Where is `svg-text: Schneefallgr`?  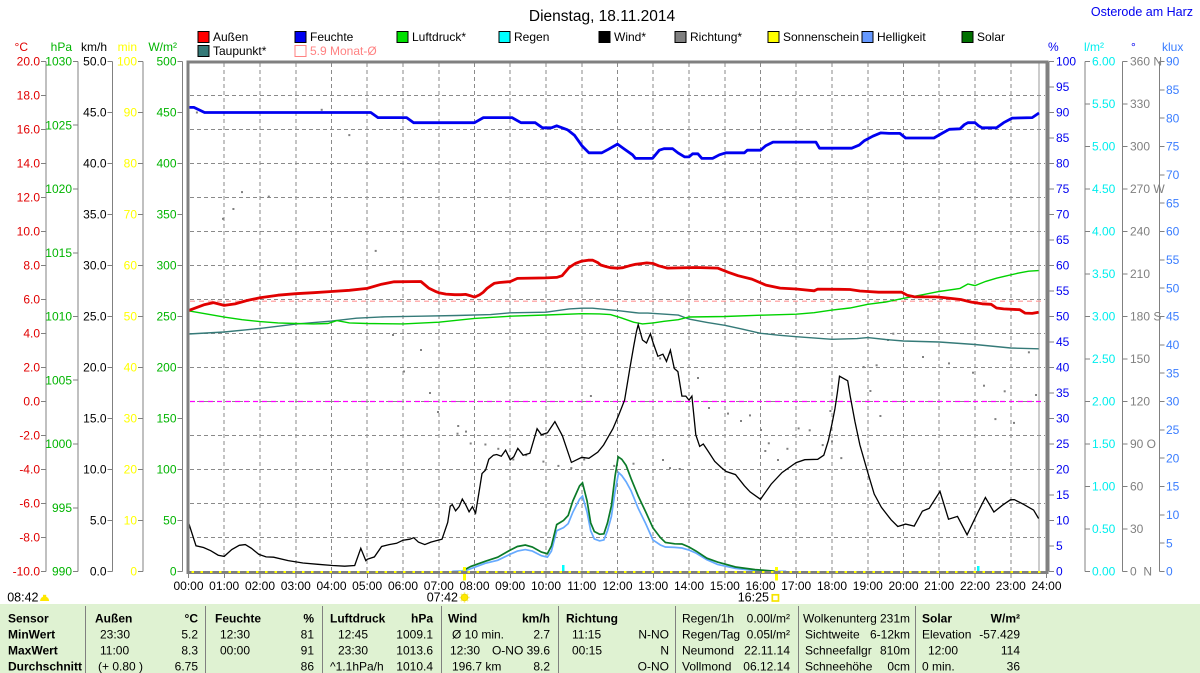 svg-text: Schneefallgr is located at coordinates (838, 651).